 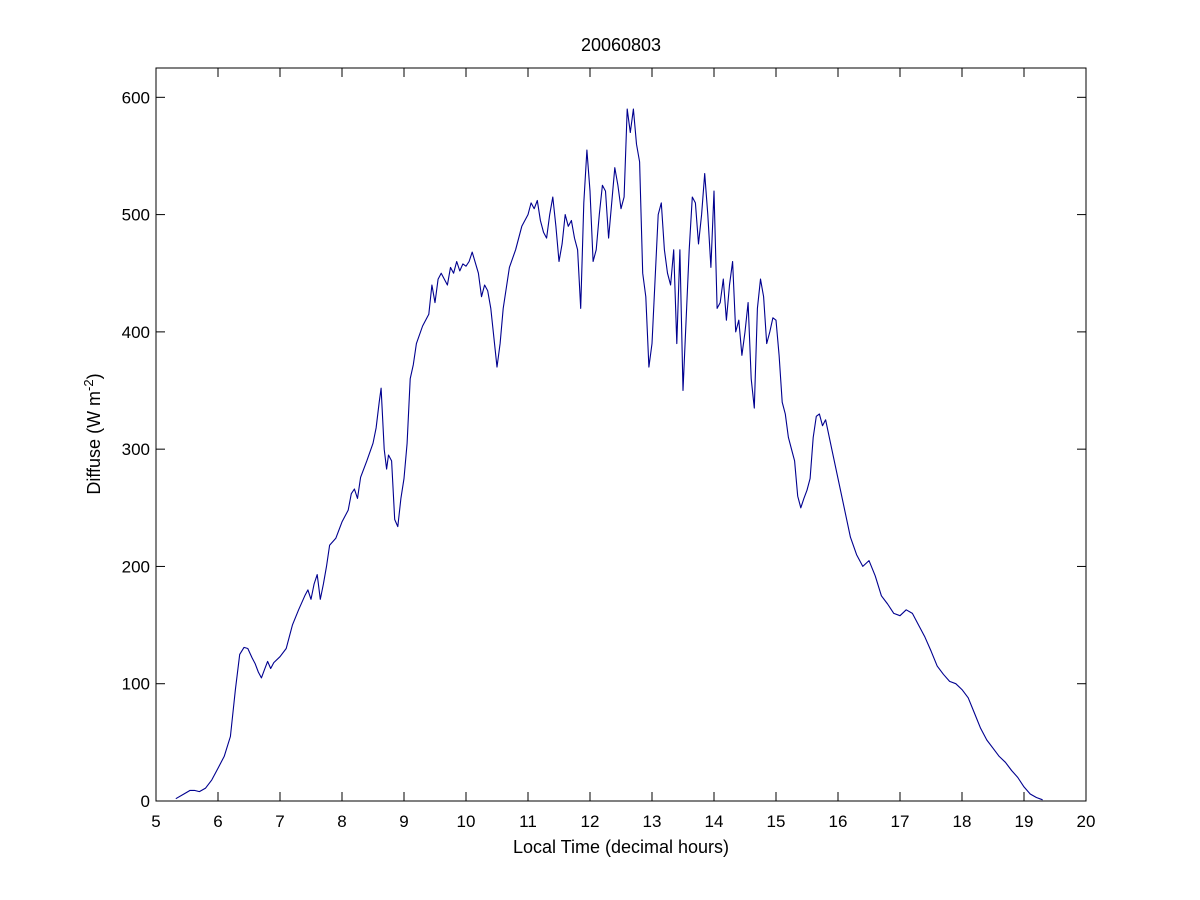 I want to click on x-tick-label: 13, so click(x=652, y=821).